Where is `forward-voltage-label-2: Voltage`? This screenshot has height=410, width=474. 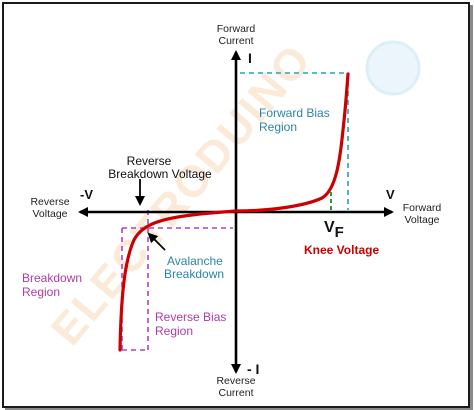
forward-voltage-label-2: Voltage is located at coordinates (421, 220).